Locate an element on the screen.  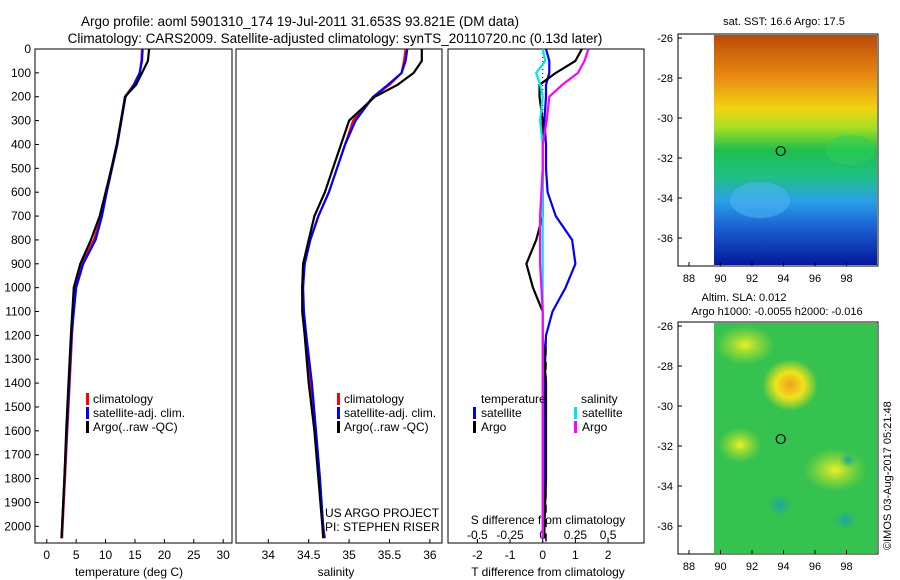
sla-map-axes: 88 90 92 94 96 98 -26 -28 -30 -32 -34 -36 is located at coordinates (755, 447).